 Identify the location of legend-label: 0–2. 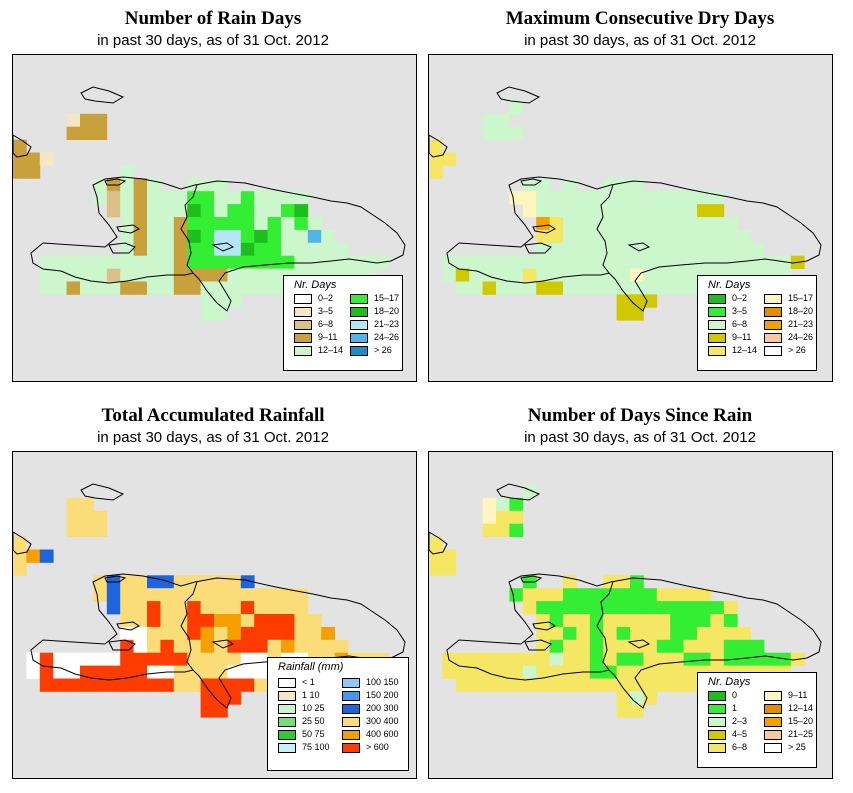
(740, 298).